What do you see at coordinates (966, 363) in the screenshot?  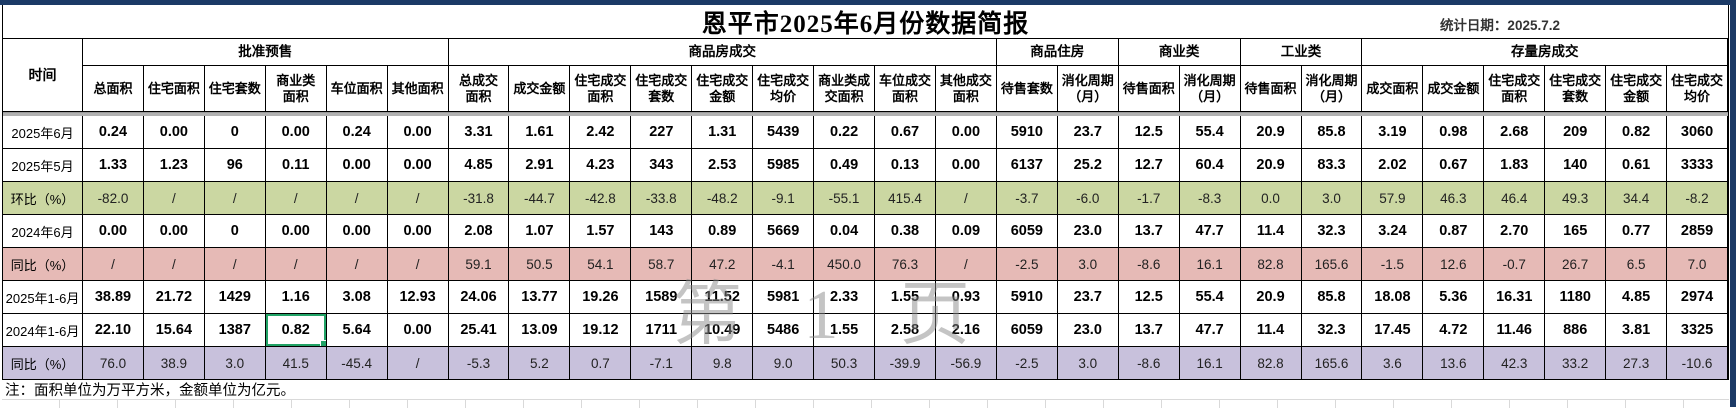 I see `data-cell: -56.9` at bounding box center [966, 363].